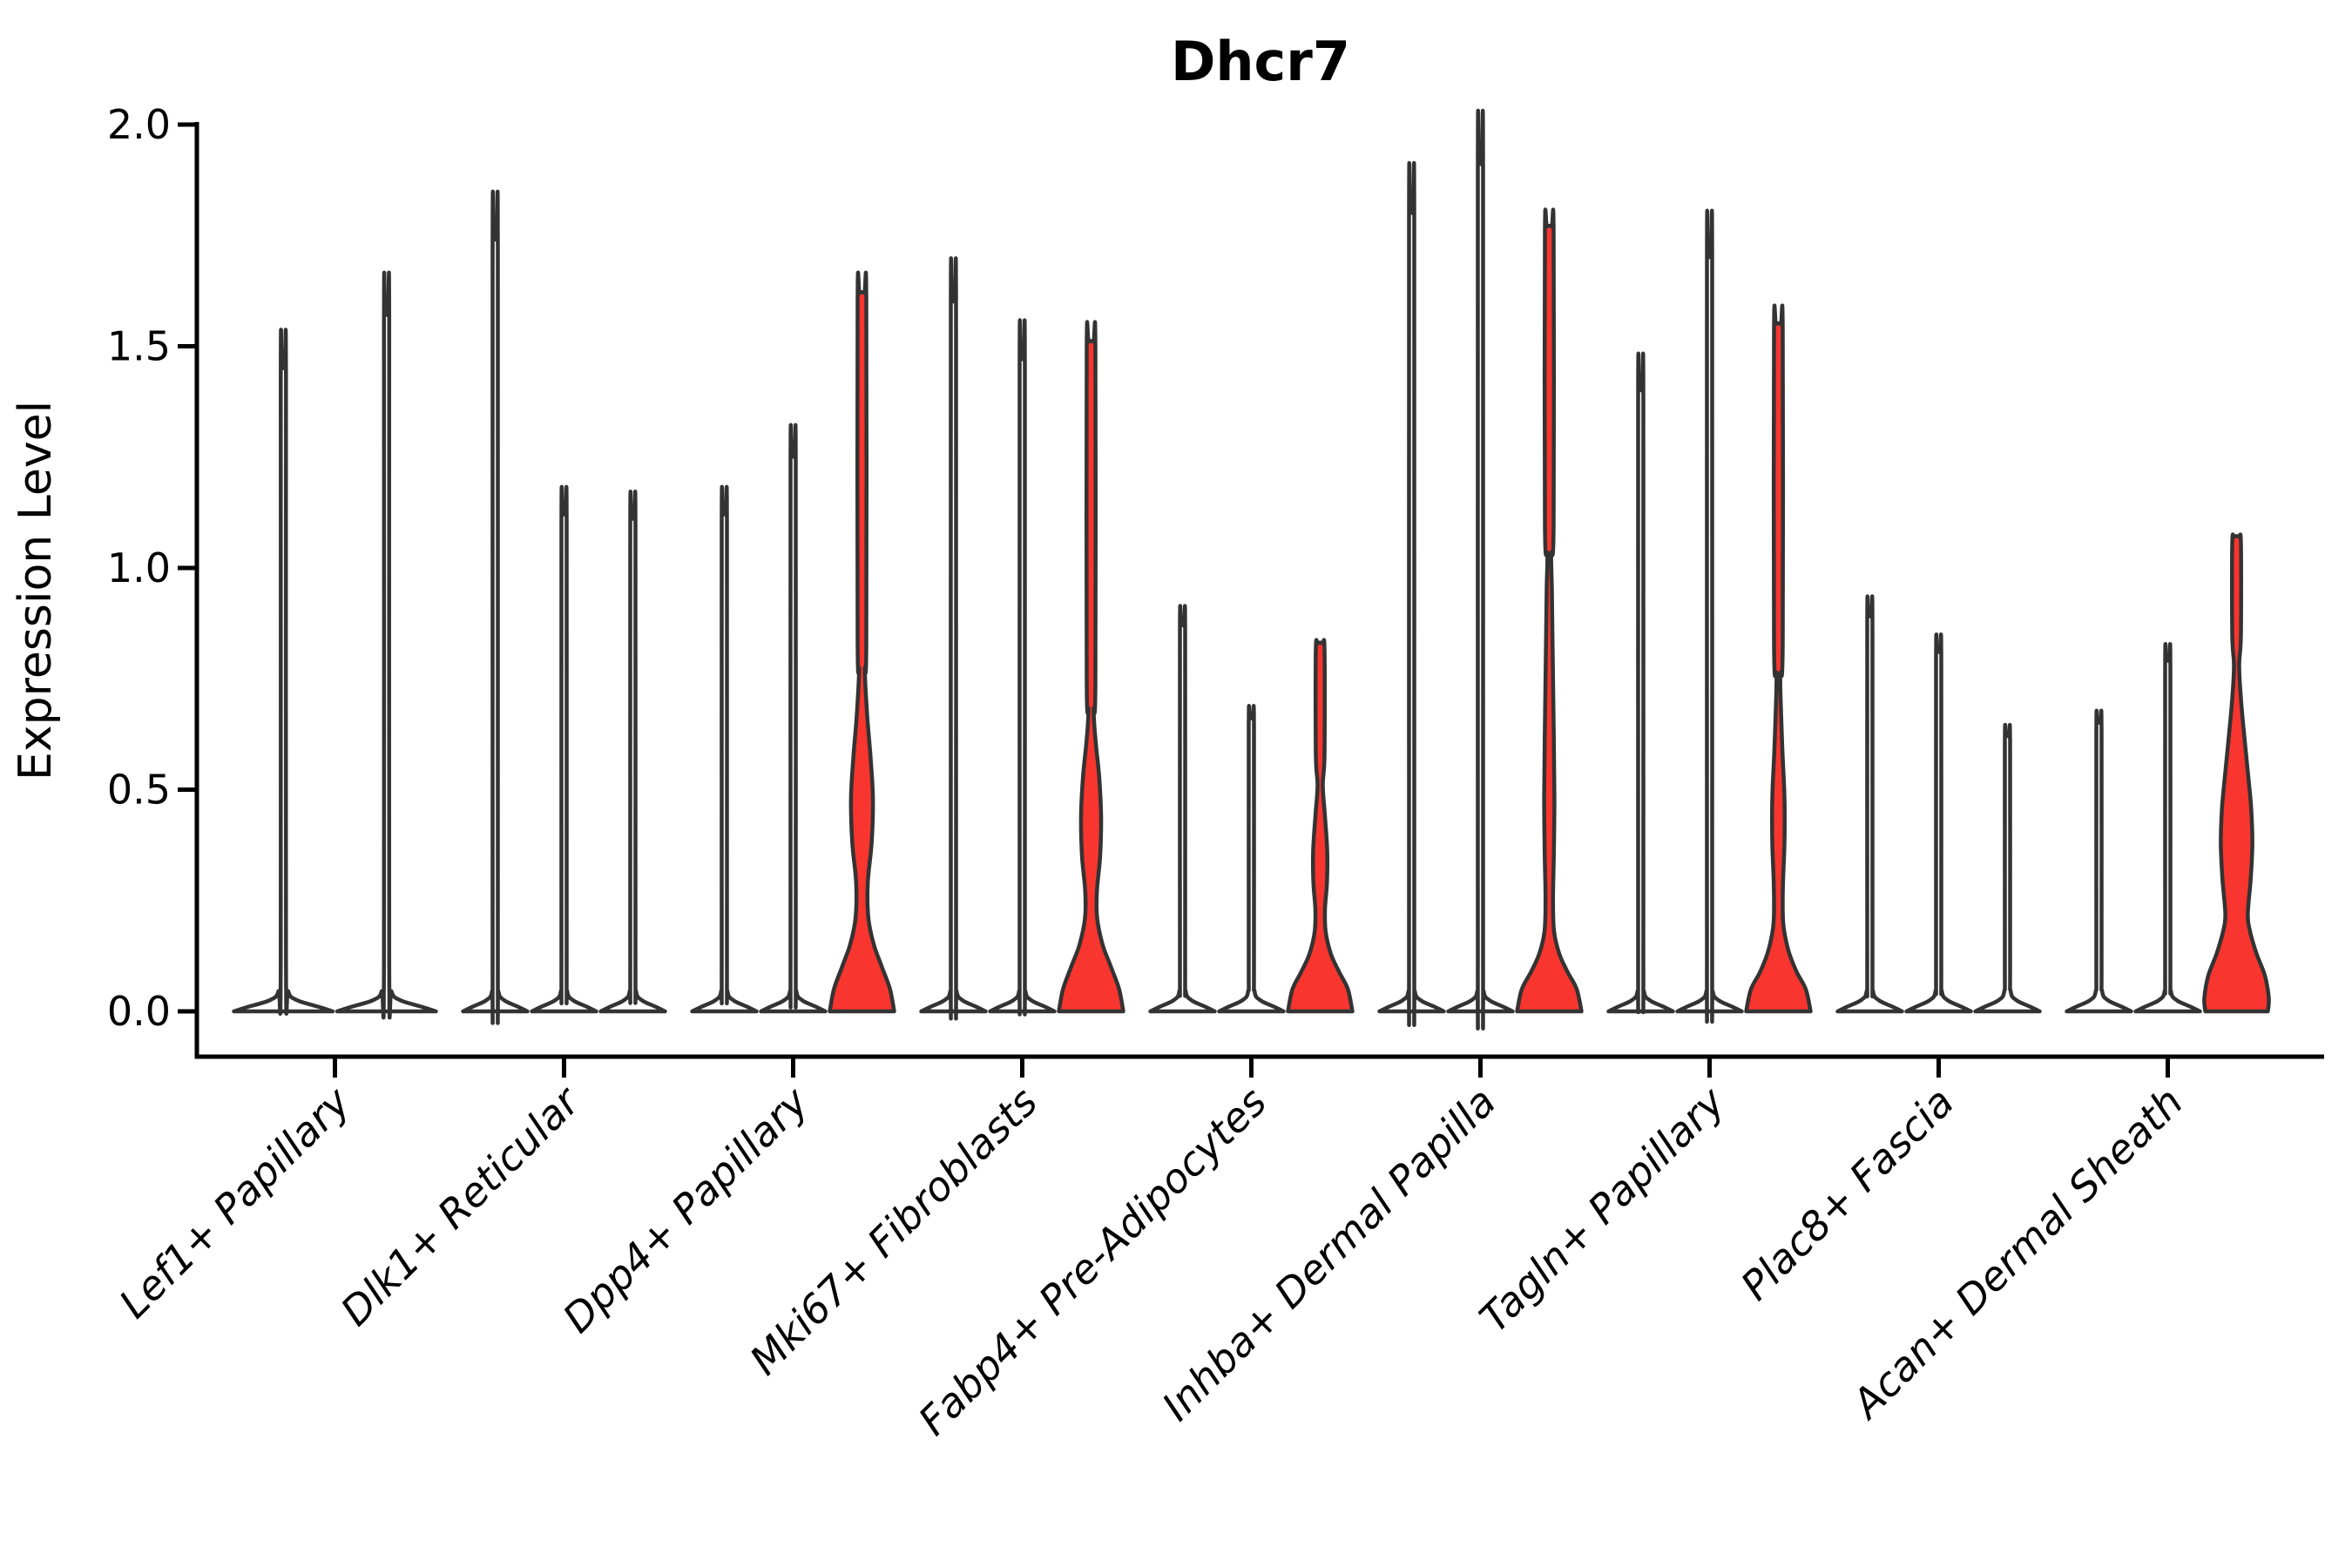 The height and width of the screenshot is (1568, 2352). I want to click on x-tick-label: Lef1+ Papillary, so click(235, 1202).